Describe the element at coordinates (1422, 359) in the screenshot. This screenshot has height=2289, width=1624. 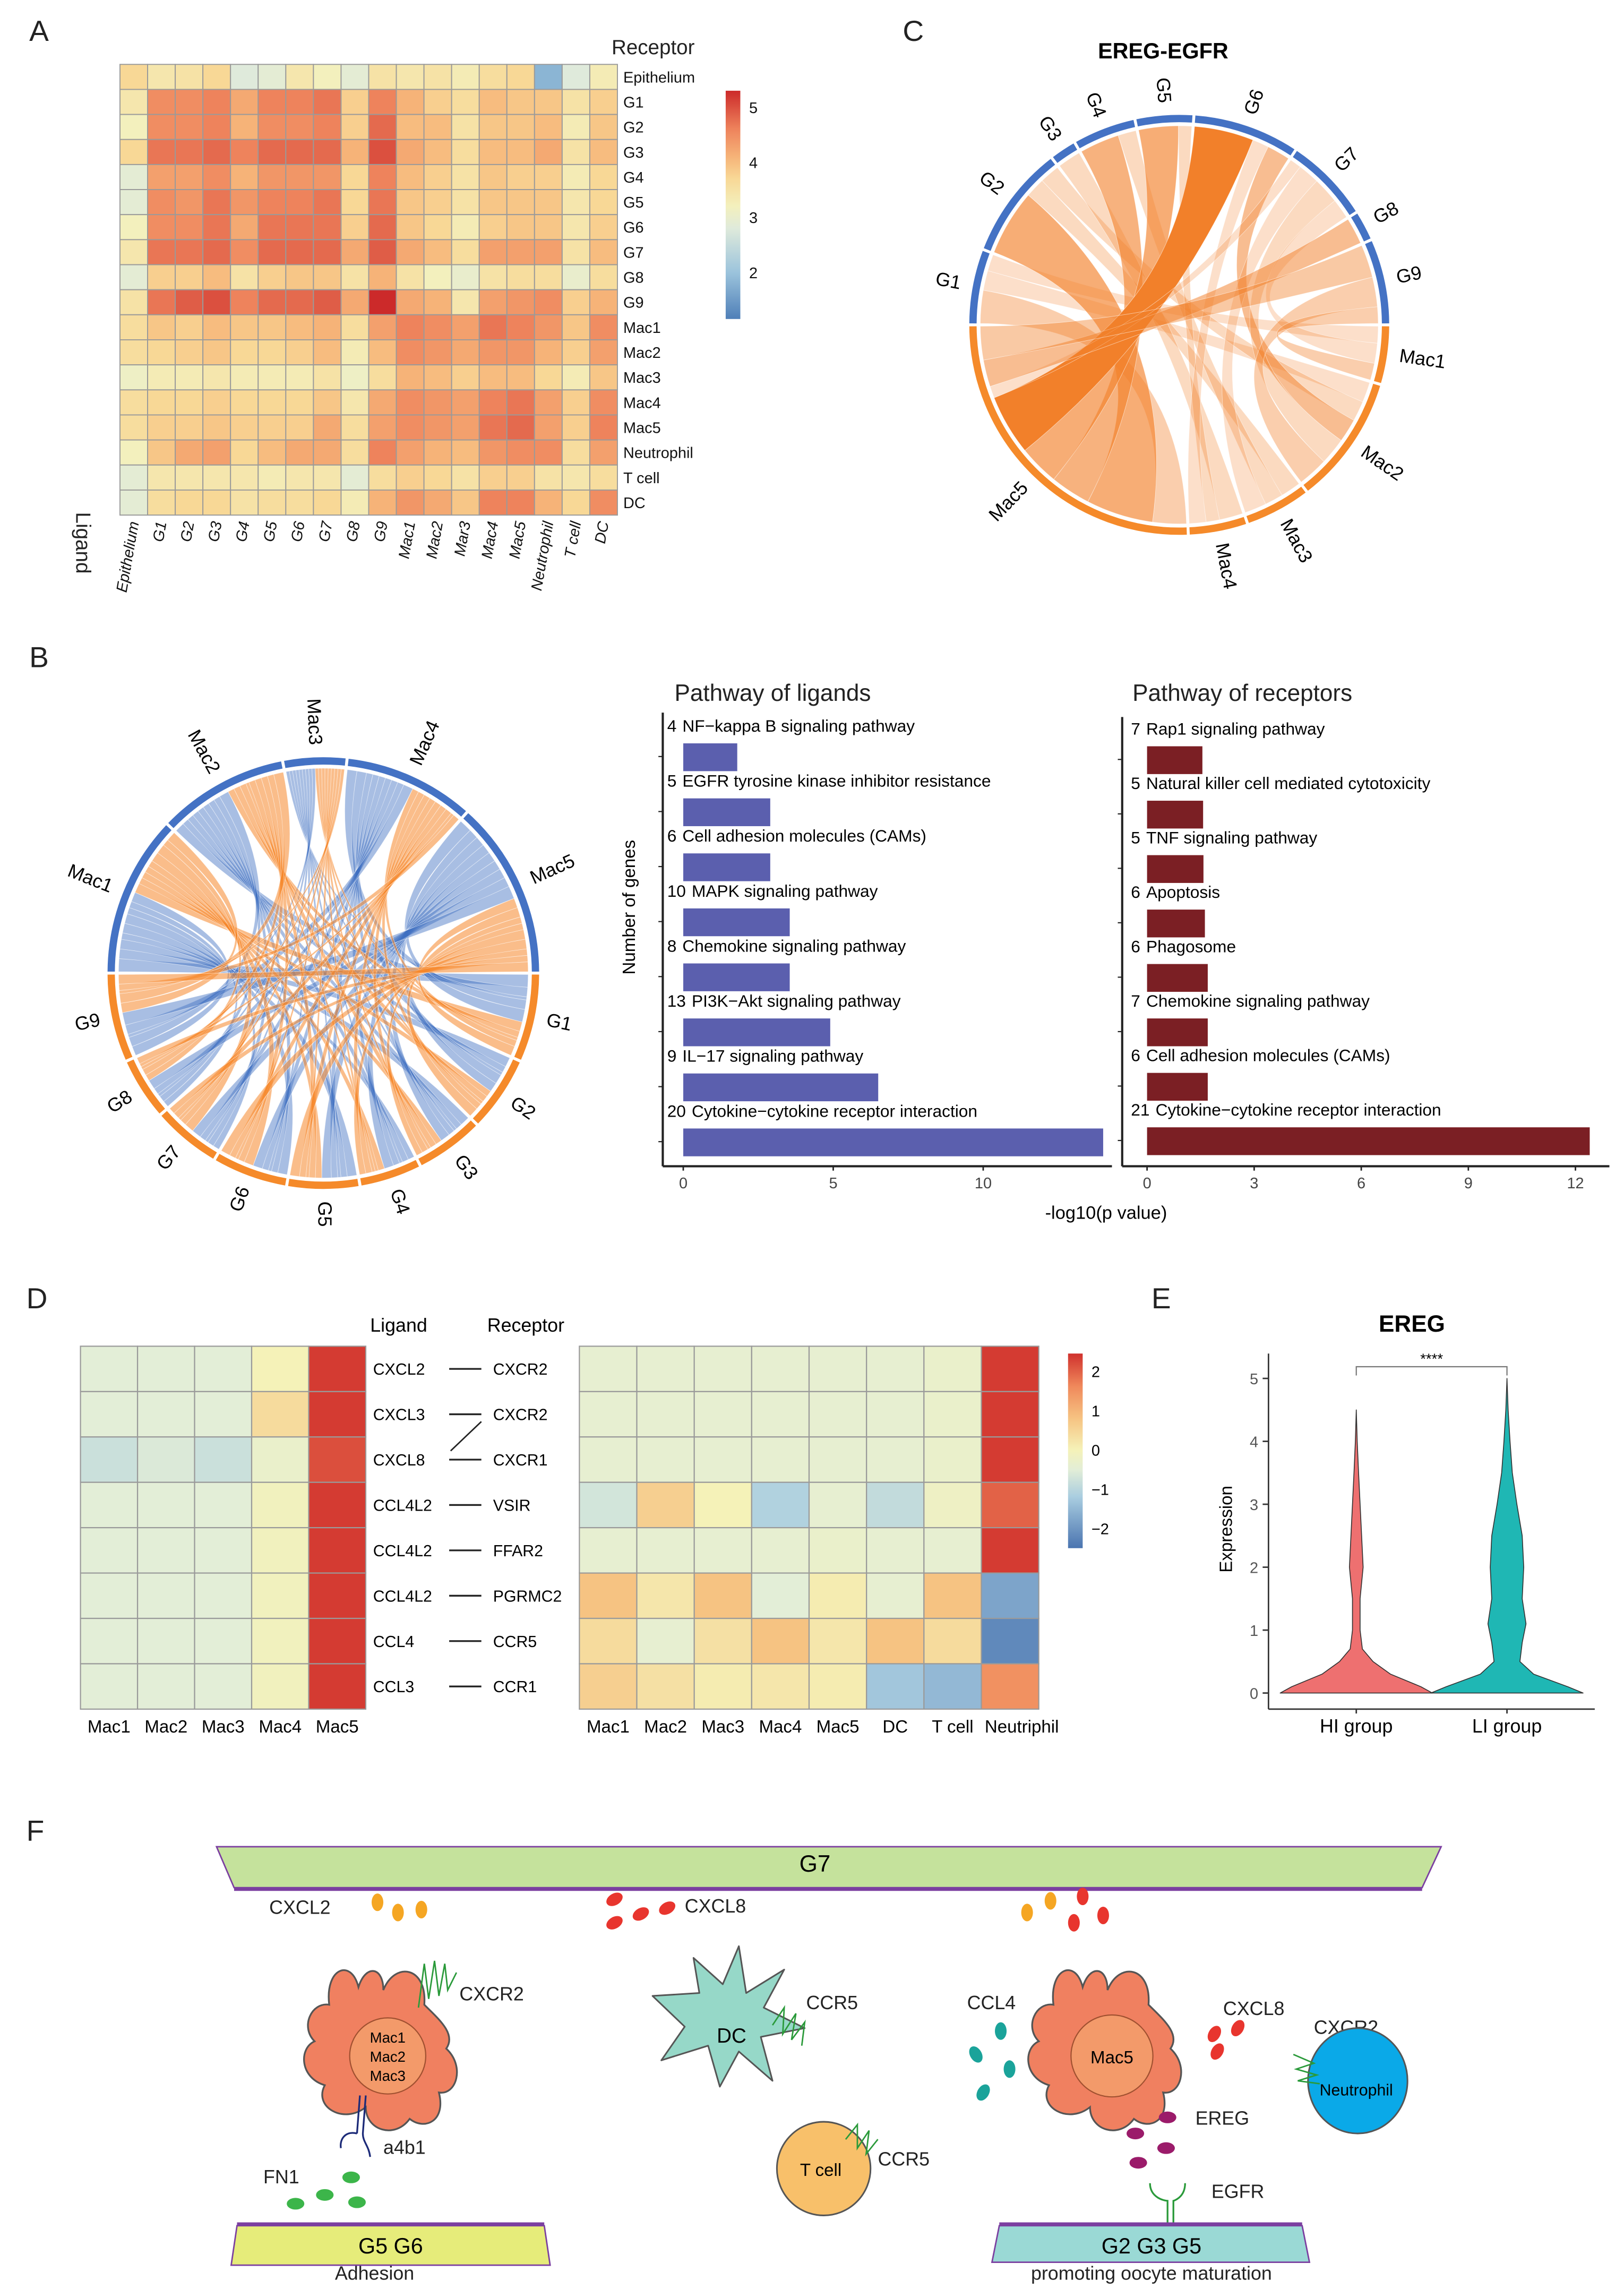
I see `chord-segment-label: Mac1` at that location.